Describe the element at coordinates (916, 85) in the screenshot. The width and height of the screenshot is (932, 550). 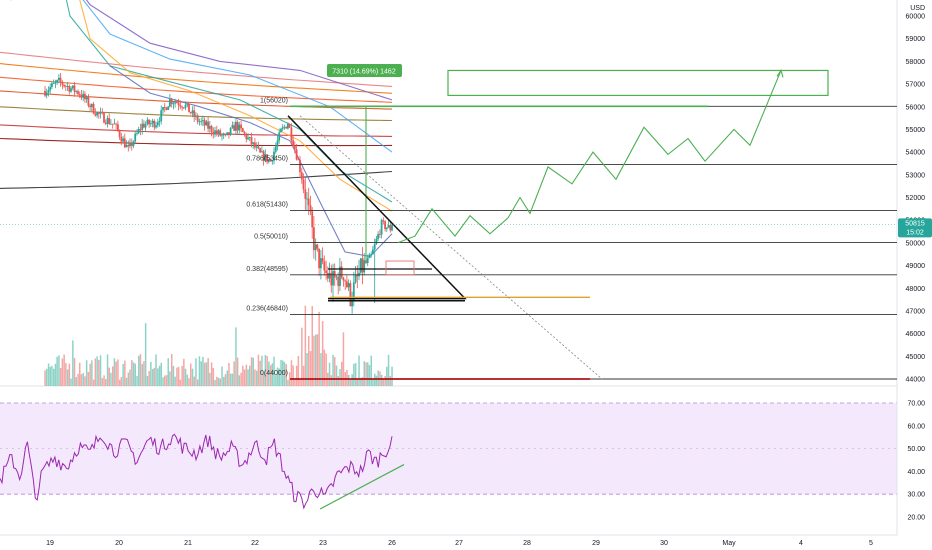
I see `price-tick-label: 57000` at that location.